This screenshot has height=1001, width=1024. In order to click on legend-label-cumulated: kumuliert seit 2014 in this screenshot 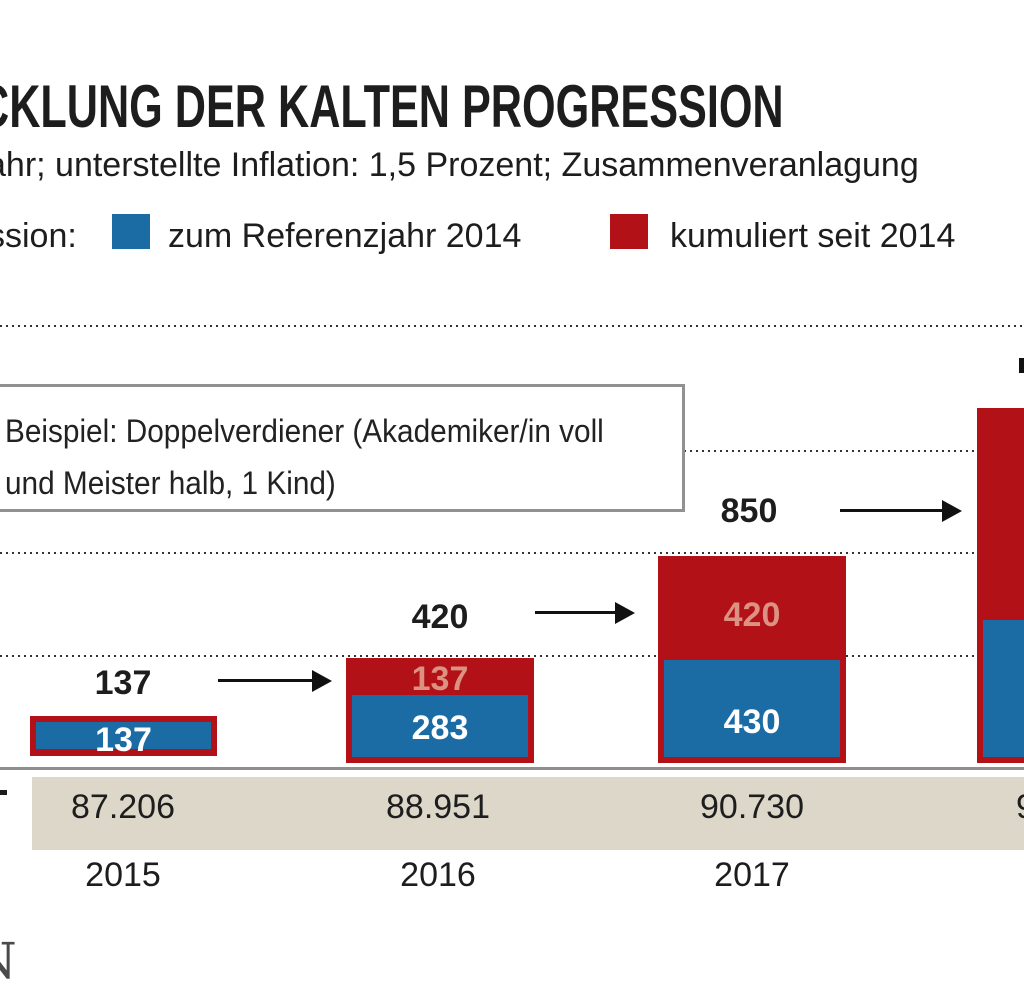, I will do `click(813, 236)`.